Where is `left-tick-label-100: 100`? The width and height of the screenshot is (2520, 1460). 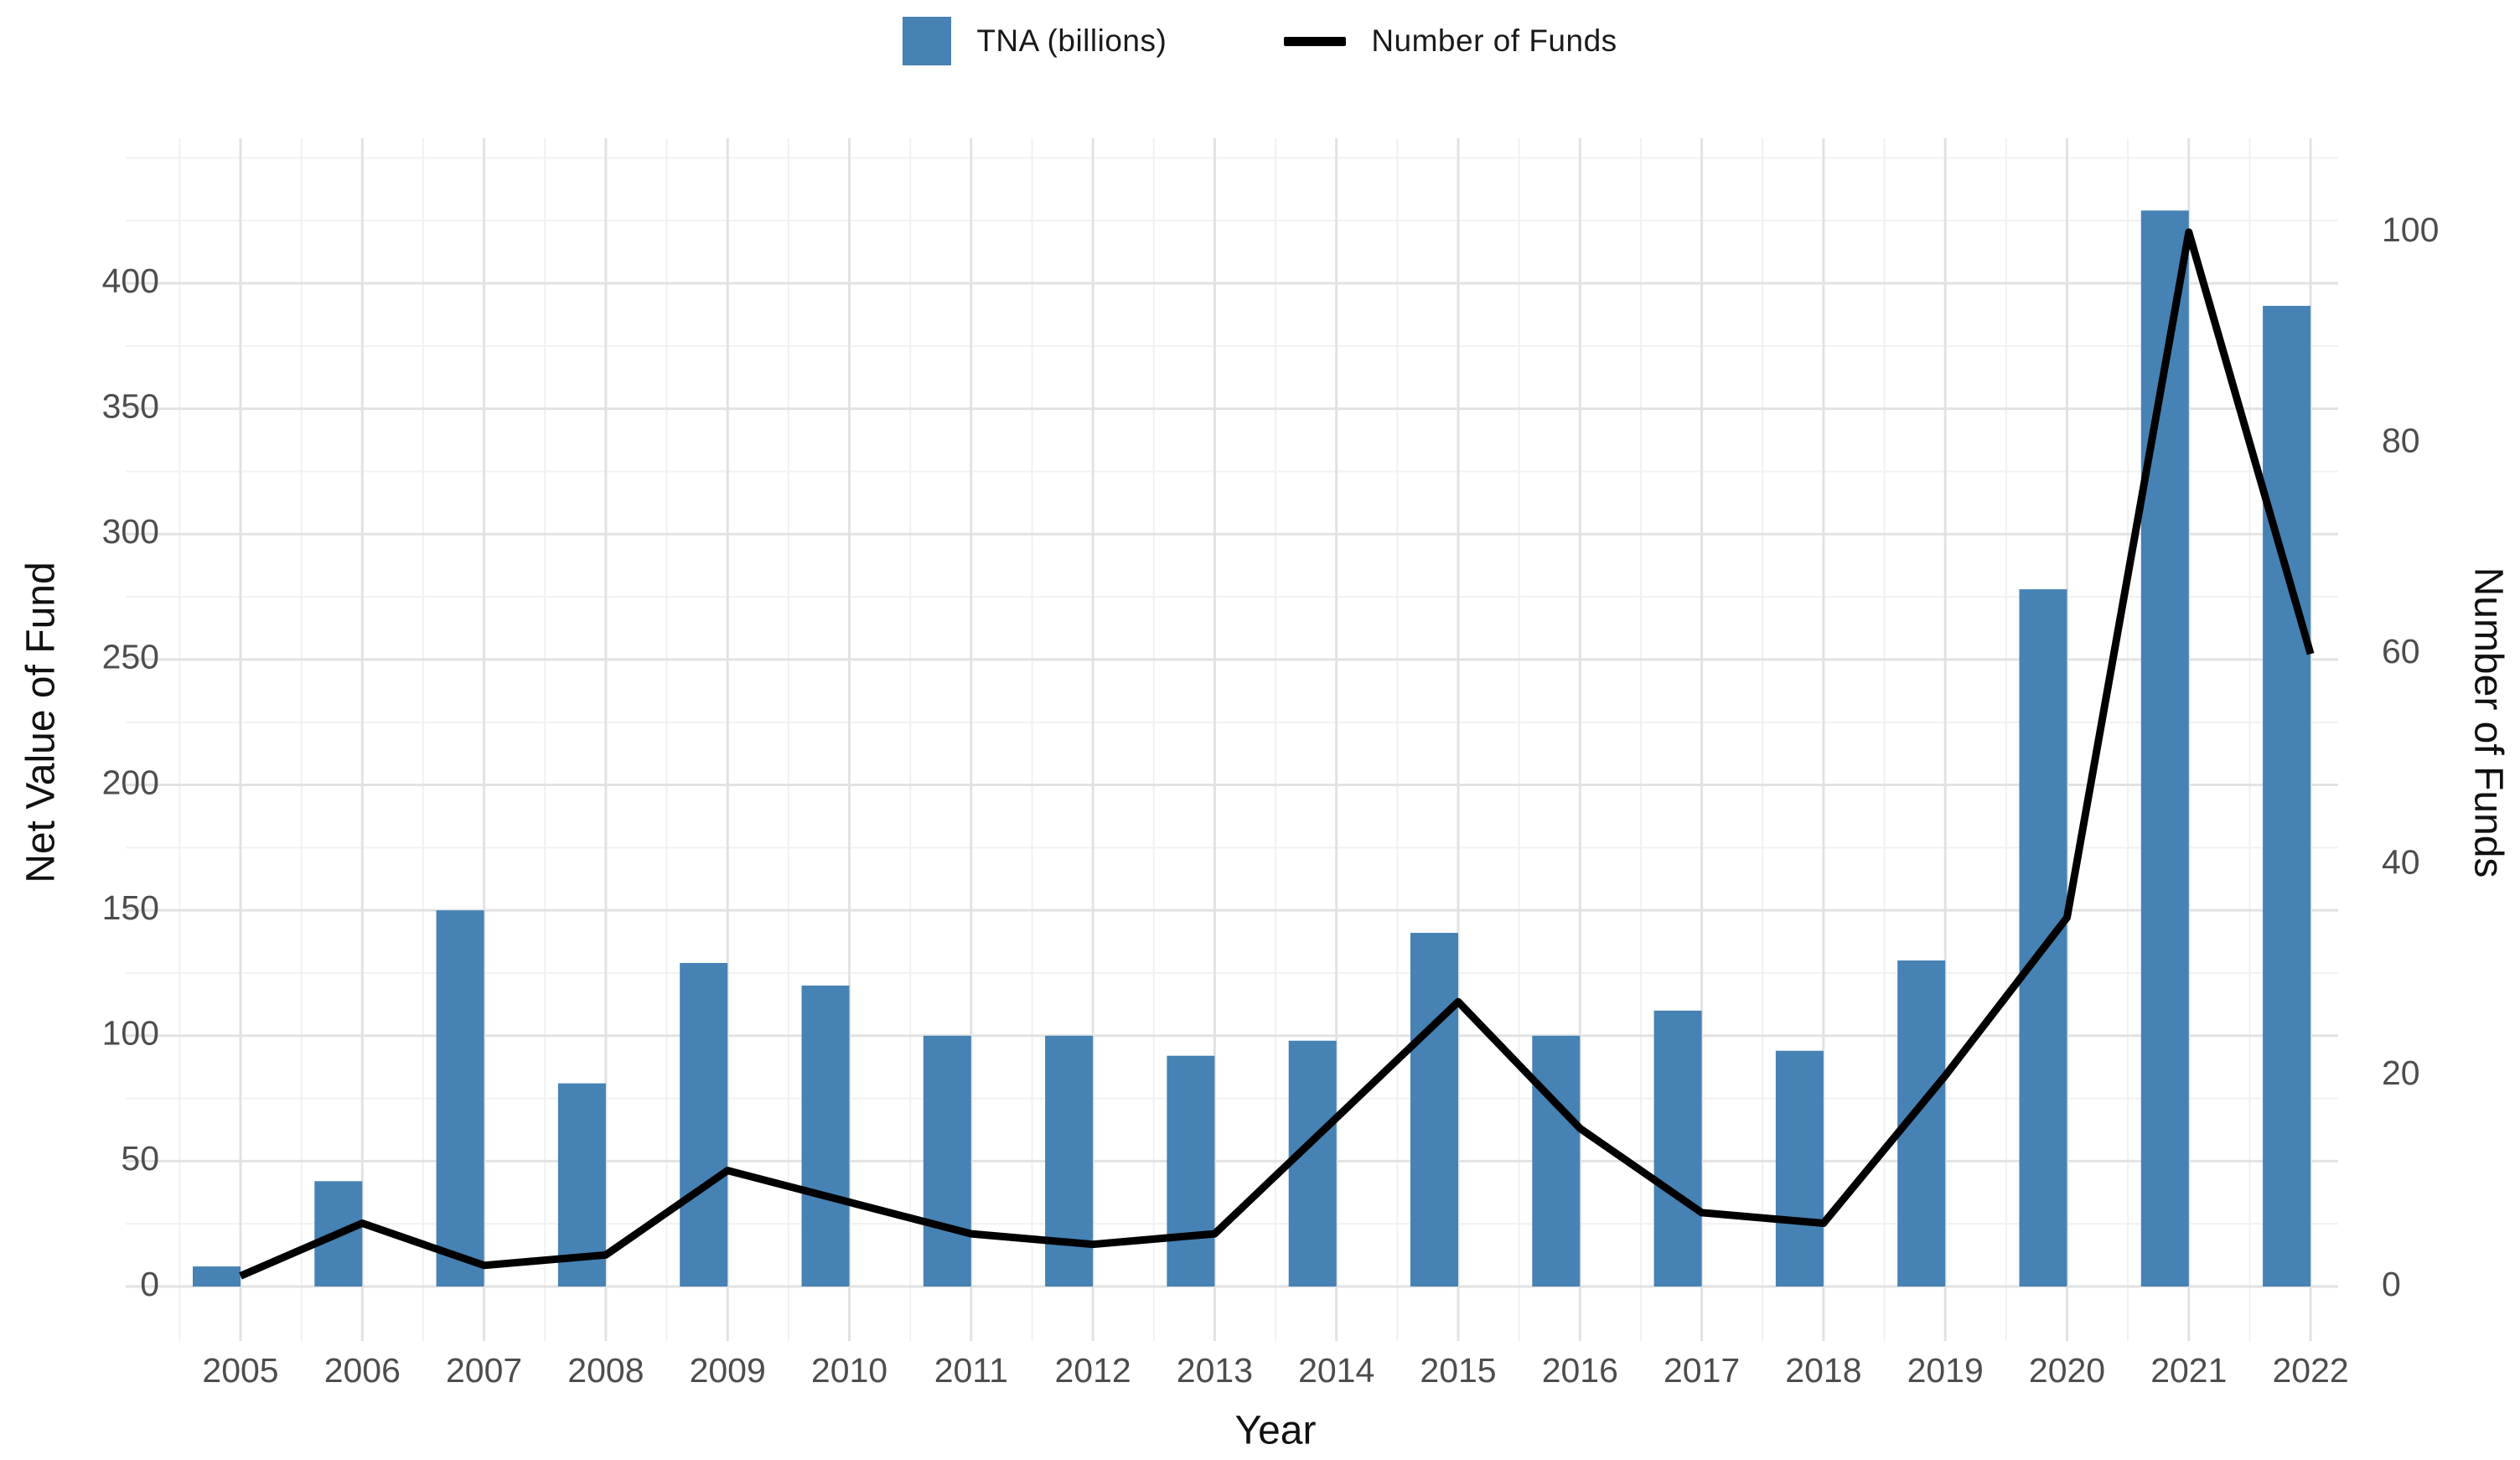 left-tick-label-100: 100 is located at coordinates (130, 1033).